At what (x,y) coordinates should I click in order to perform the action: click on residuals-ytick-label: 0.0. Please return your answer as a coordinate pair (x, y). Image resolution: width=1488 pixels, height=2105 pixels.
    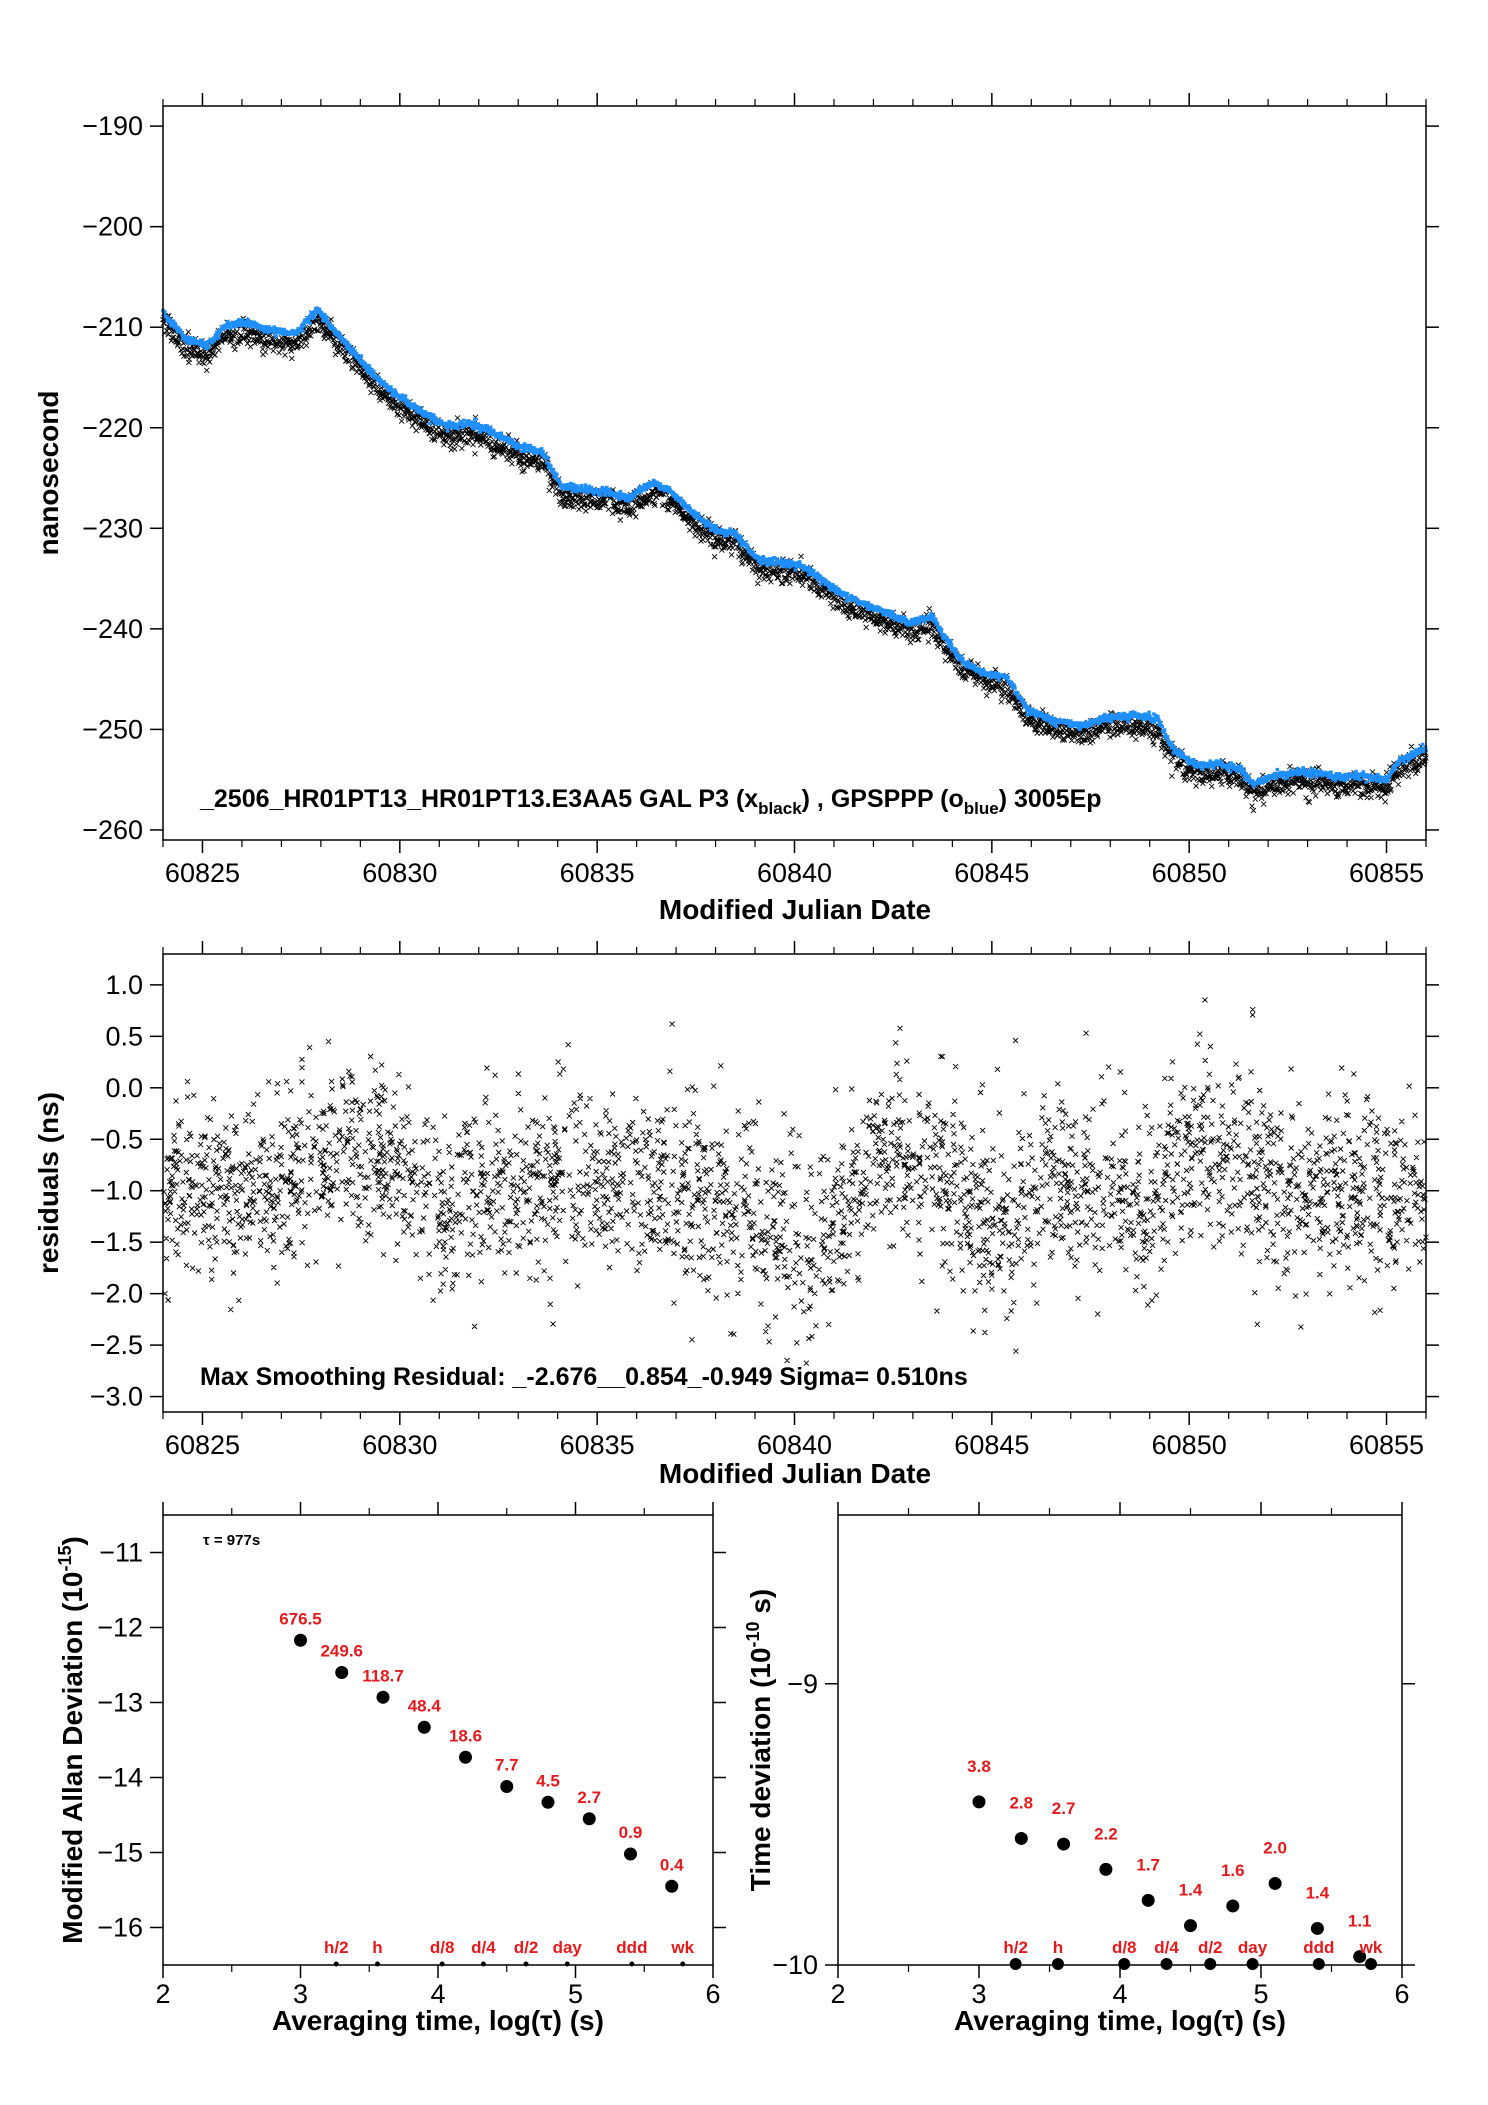
    Looking at the image, I should click on (124, 1088).